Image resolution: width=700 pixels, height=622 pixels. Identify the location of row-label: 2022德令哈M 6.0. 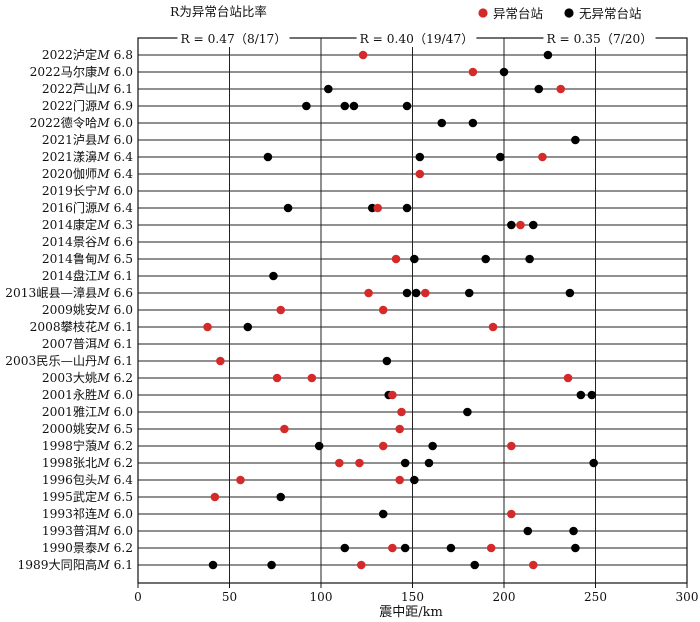
(81, 122).